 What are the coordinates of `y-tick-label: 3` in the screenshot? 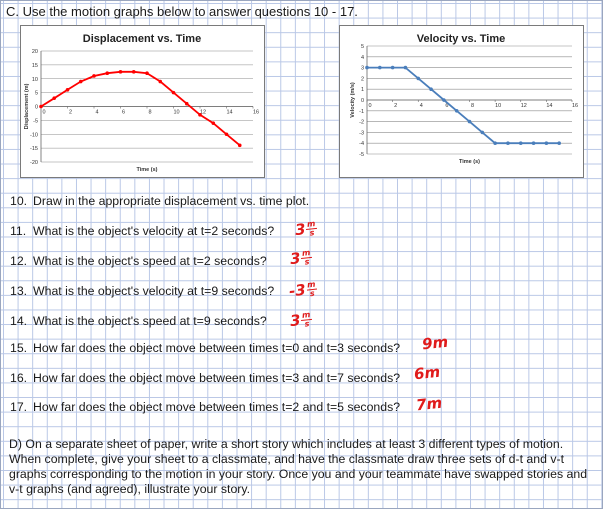 It's located at (362, 69).